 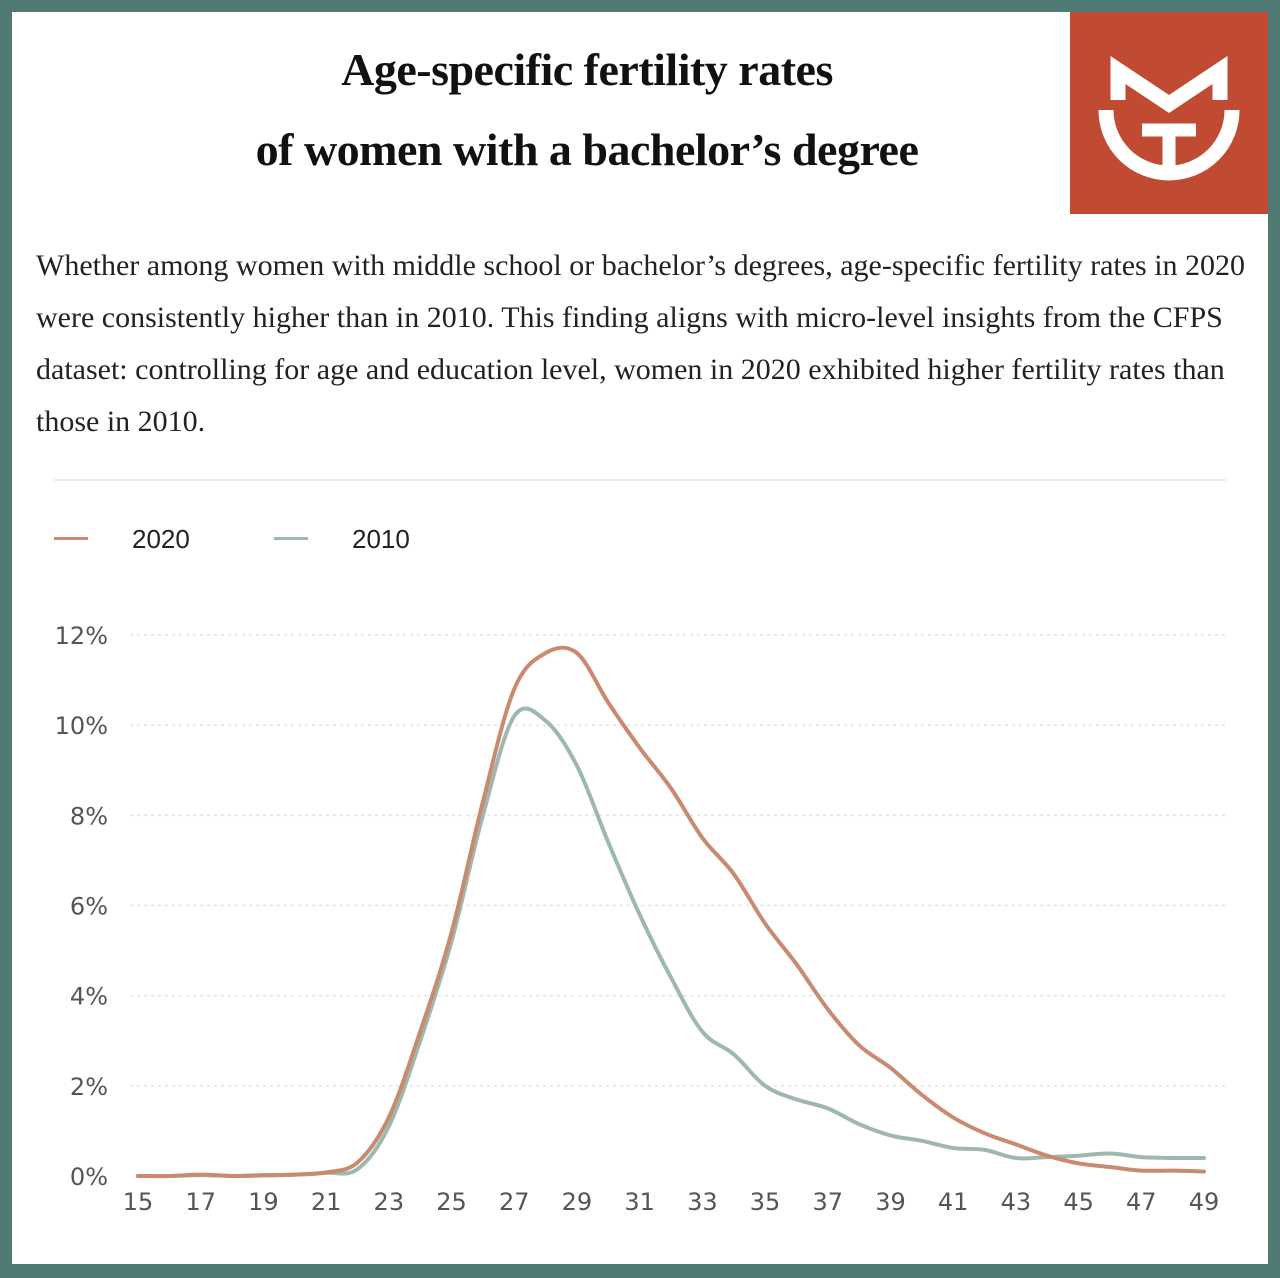 What do you see at coordinates (389, 1202) in the screenshot?
I see `x-tick-label: 23` at bounding box center [389, 1202].